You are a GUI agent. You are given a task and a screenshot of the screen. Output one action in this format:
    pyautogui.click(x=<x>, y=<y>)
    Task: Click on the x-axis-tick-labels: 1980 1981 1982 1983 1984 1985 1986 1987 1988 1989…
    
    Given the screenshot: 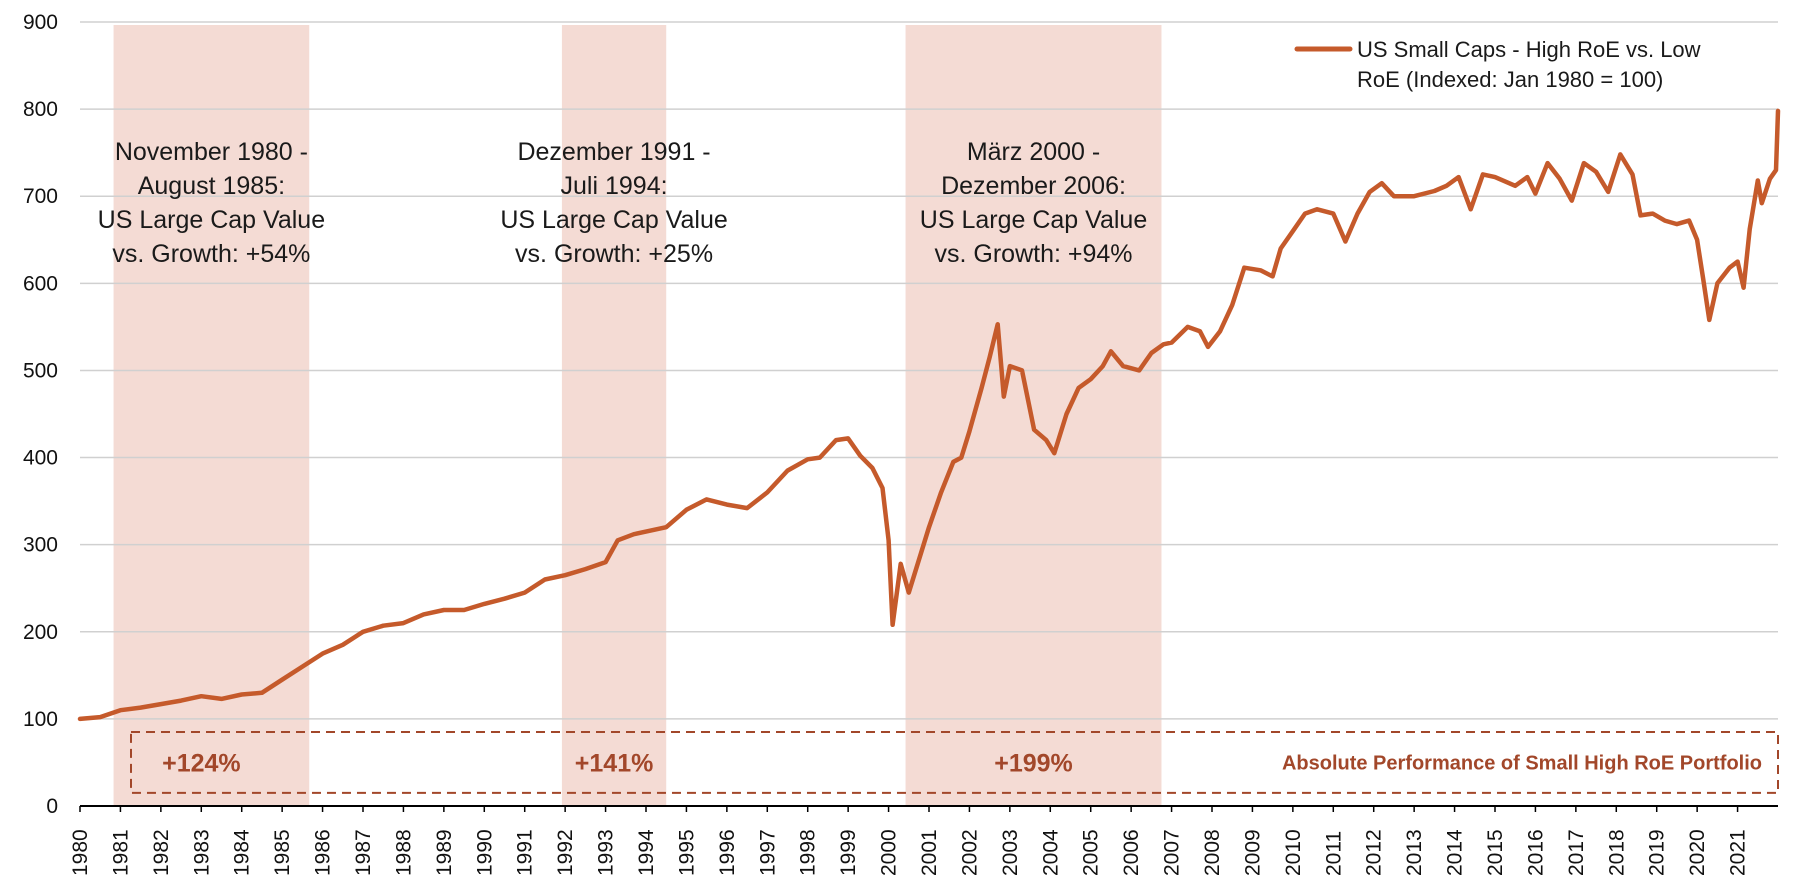 What is the action you would take?
    pyautogui.click(x=909, y=841)
    